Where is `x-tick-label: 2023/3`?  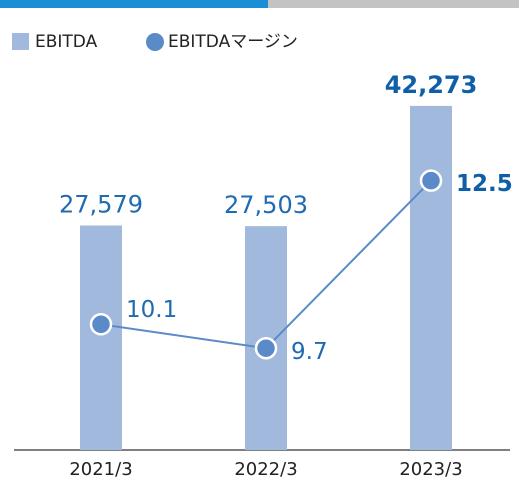
x-tick-label: 2023/3 is located at coordinates (430, 469).